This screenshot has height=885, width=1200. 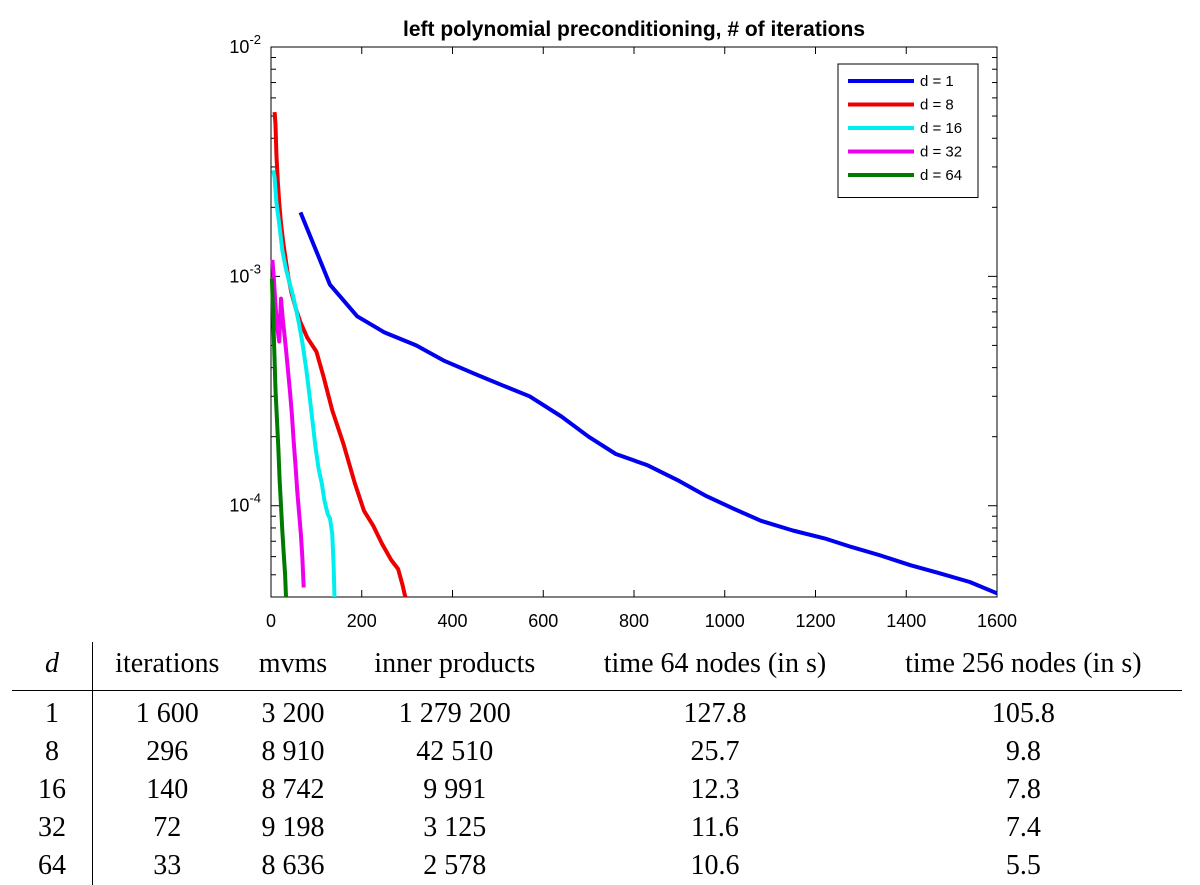 I want to click on table-row: 8 296 8 910 42 510 25.7 9.8, so click(x=597, y=752).